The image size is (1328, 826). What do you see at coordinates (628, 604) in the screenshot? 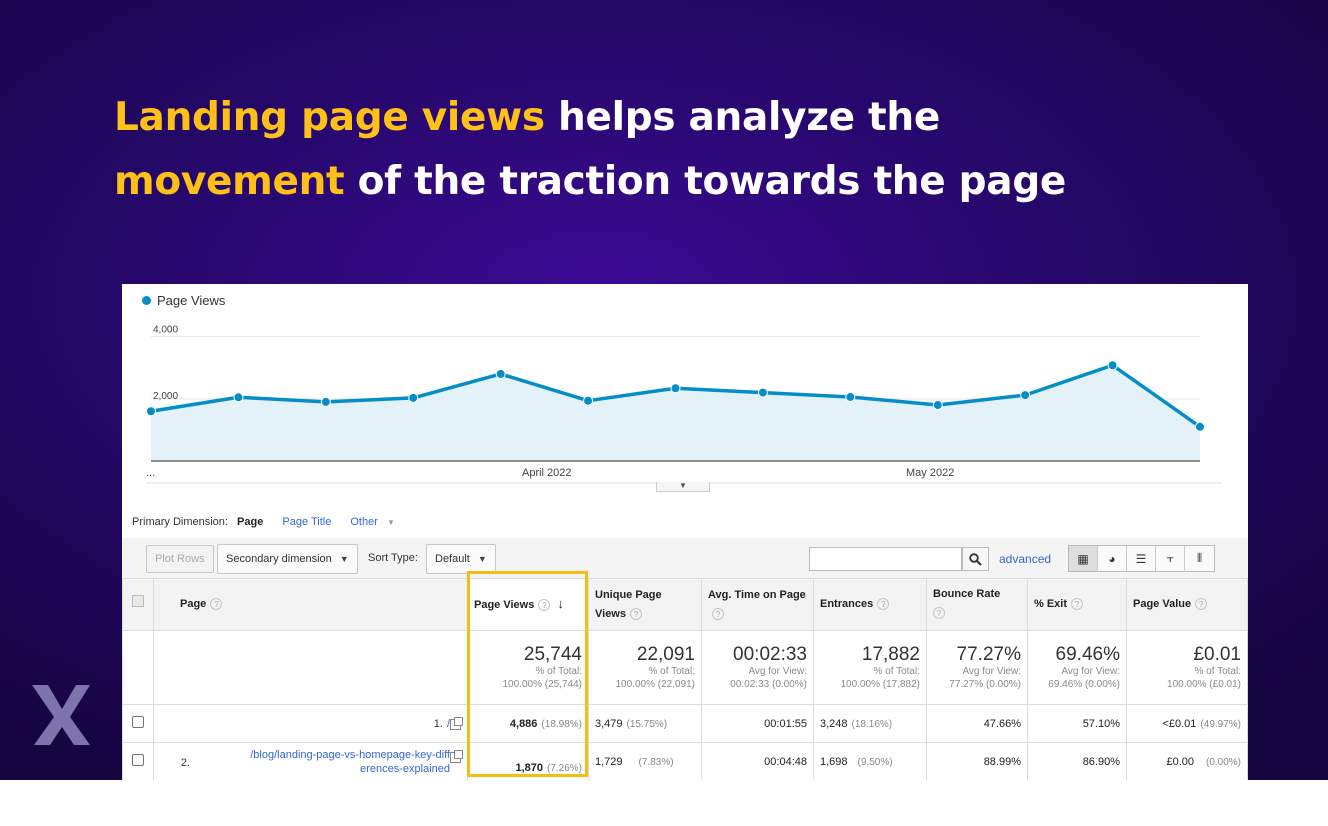
I see `header-unique-label: Unique Page Views` at bounding box center [628, 604].